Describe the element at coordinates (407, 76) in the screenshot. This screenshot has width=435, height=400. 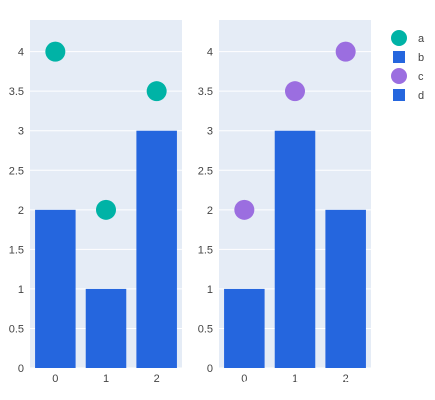
I see `legend-item-c: c` at that location.